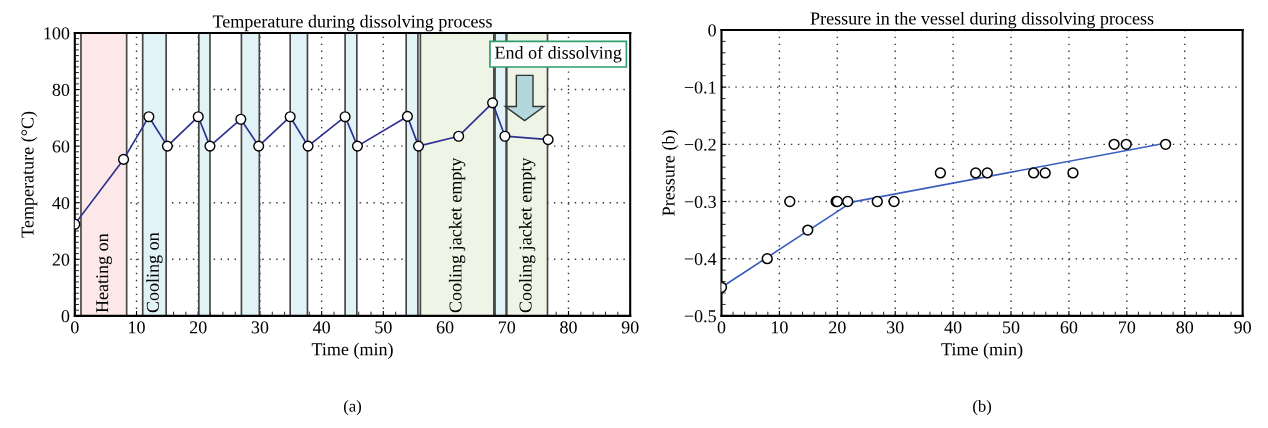 This screenshot has height=428, width=1268. What do you see at coordinates (104, 273) in the screenshot?
I see `band-label: Heating on` at bounding box center [104, 273].